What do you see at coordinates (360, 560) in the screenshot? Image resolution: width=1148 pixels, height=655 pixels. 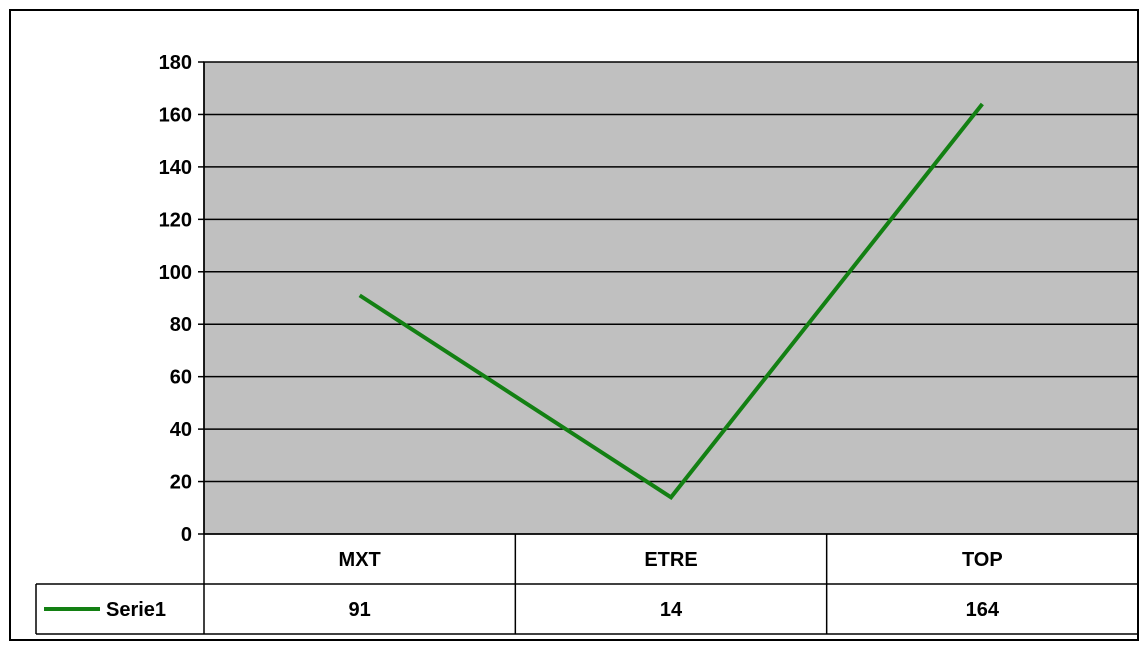 I see `x-category-label: MXT` at bounding box center [360, 560].